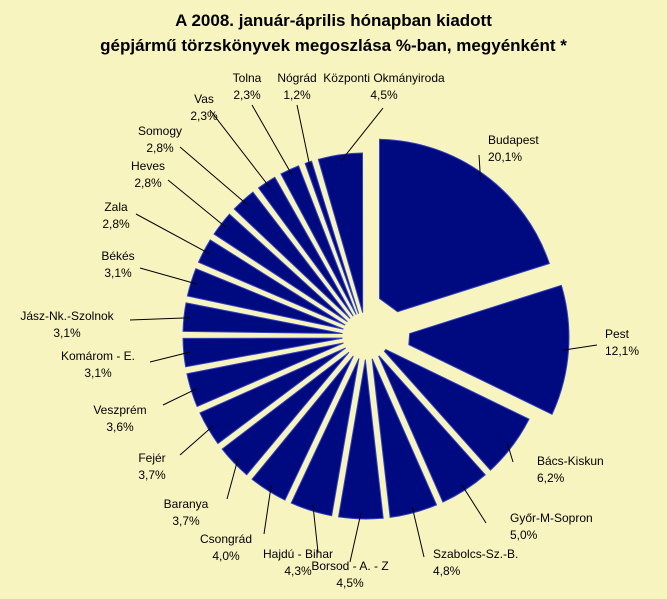 The width and height of the screenshot is (667, 599). I want to click on slice-value-4: 4,8%, so click(447, 571).